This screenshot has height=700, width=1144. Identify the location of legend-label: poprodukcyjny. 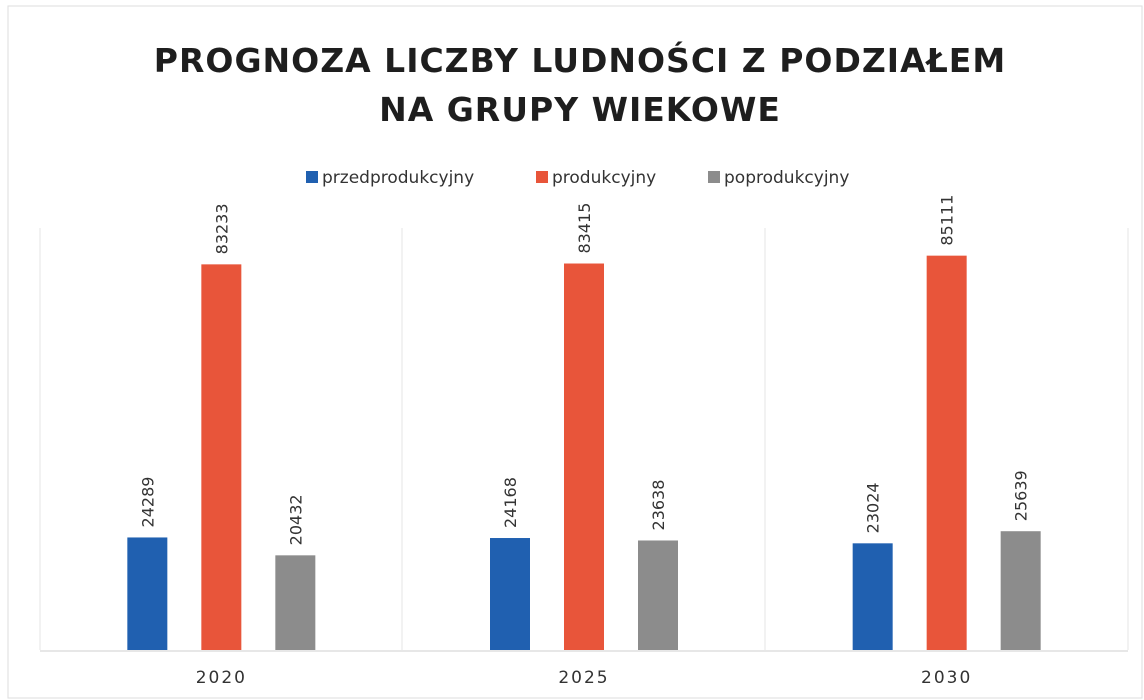
(786, 178).